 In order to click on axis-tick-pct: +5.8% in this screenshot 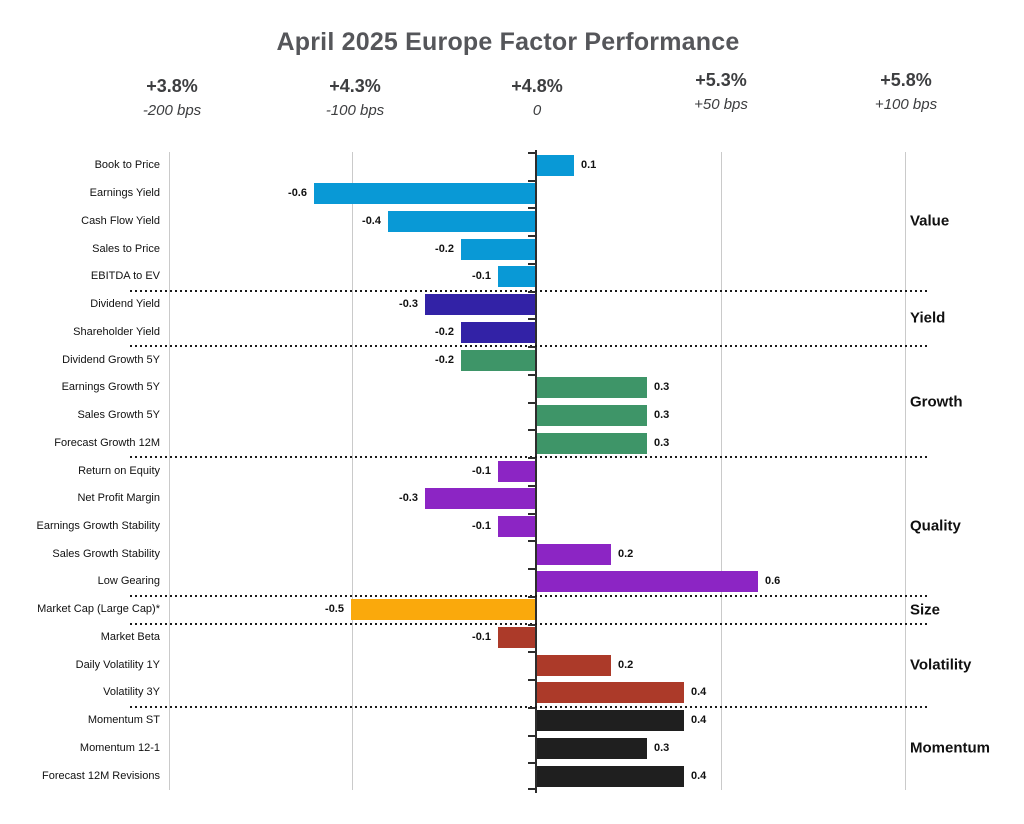, I will do `click(906, 80)`.